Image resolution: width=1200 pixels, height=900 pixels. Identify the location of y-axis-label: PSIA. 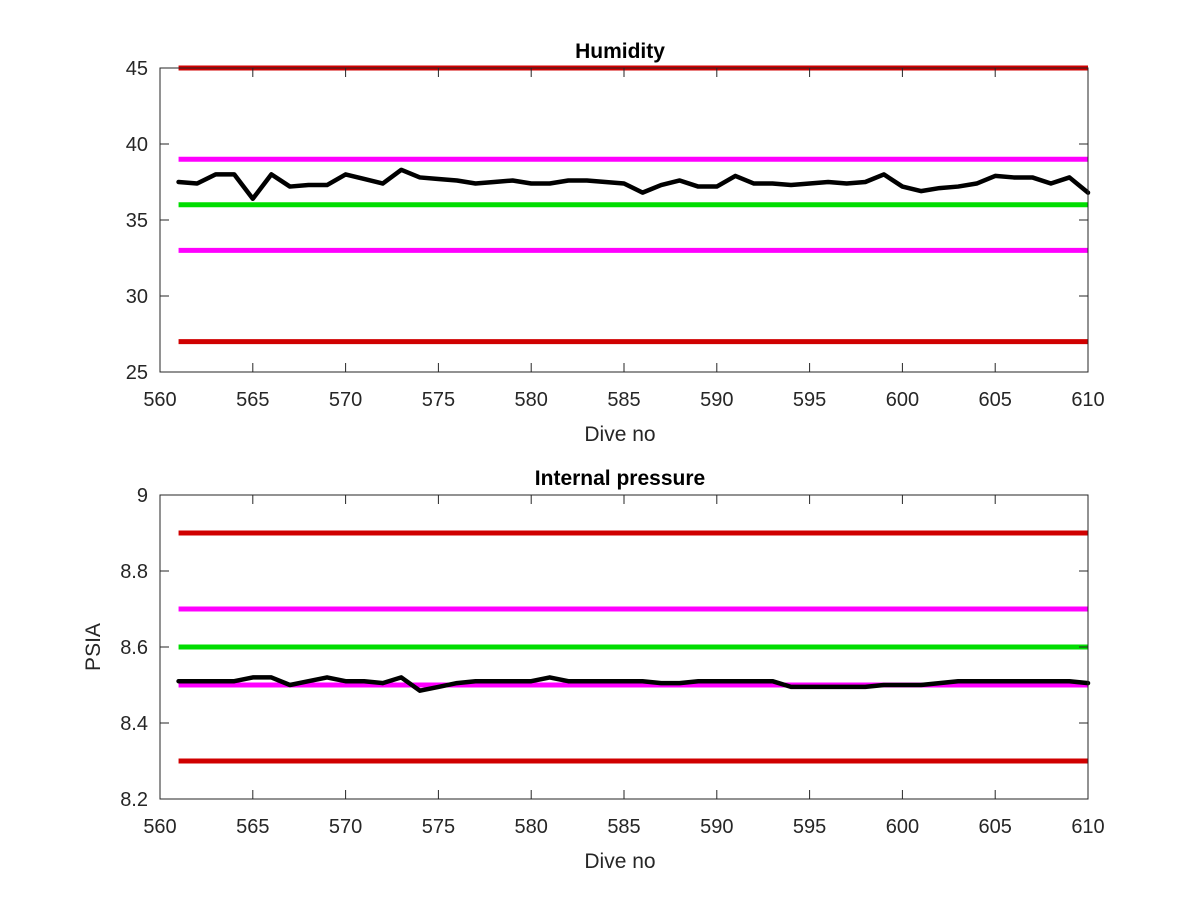
(93, 647).